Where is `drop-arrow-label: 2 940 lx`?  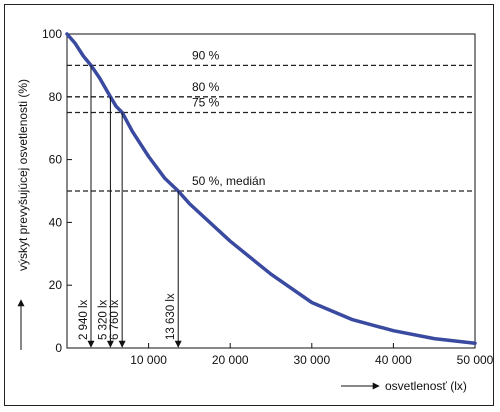
drop-arrow-label: 2 940 lx is located at coordinates (84, 319).